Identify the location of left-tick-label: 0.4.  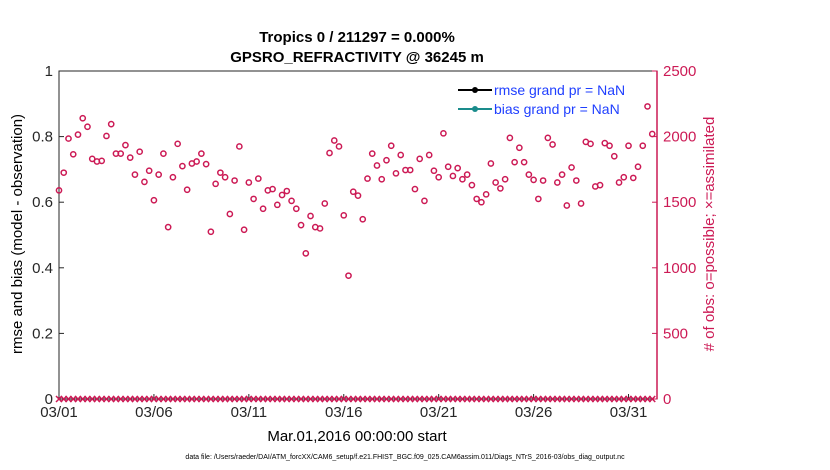
(42, 268).